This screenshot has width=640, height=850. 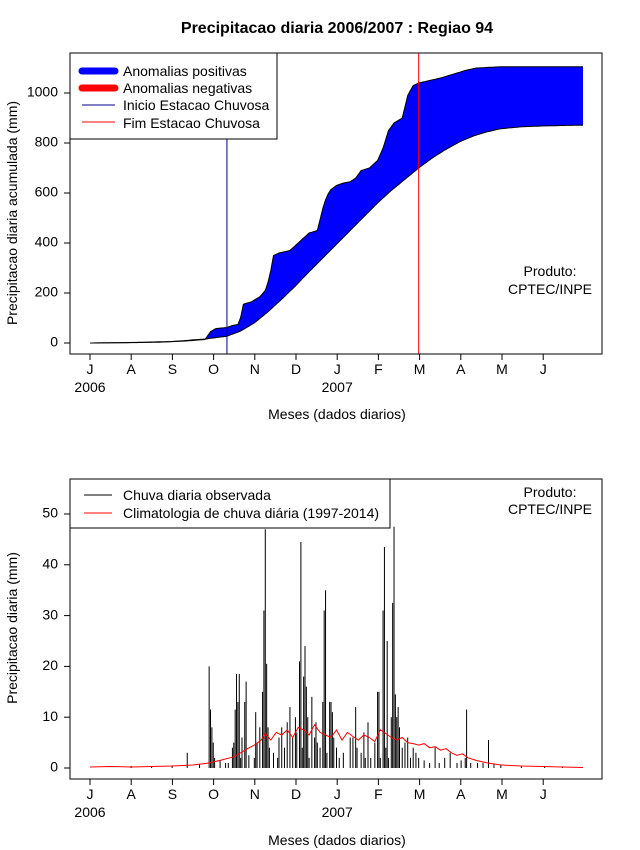 I want to click on top-y-axis-label: Precipitacao diaria acumulada (mm), so click(x=12, y=213).